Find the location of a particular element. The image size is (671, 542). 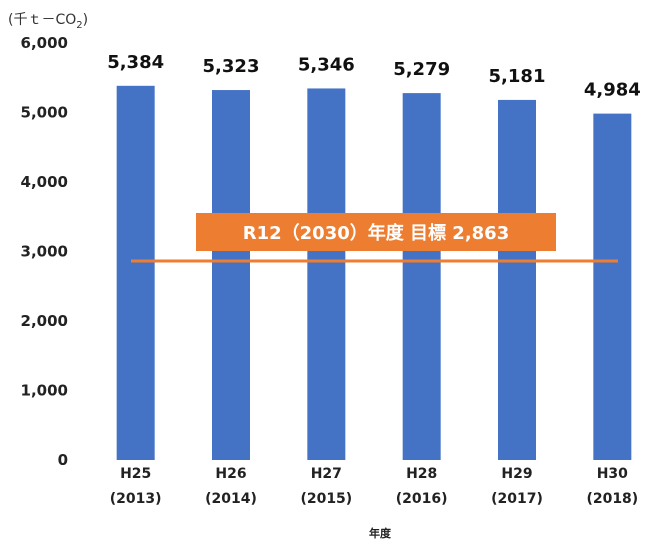

value-labels: 5,384 5,323 5,346 5,279 5,181 4,984 is located at coordinates (374, 76).